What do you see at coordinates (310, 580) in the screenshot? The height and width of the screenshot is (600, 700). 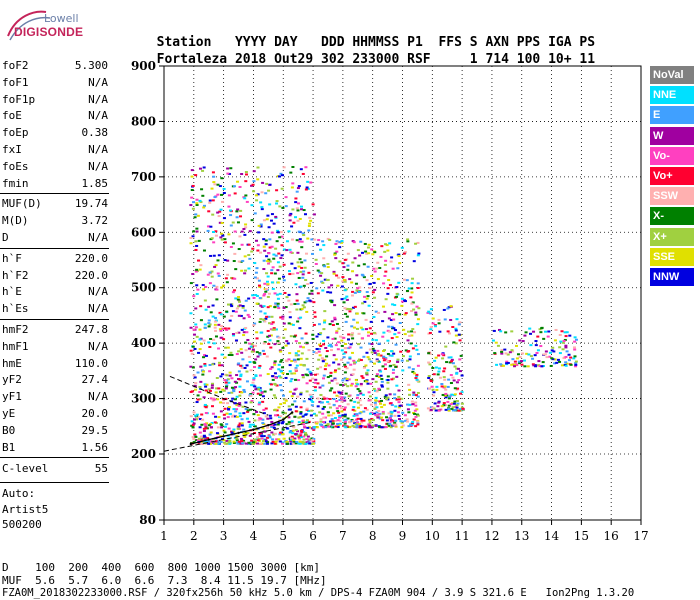 I see `footer-muf-unit: [MHz]` at bounding box center [310, 580].